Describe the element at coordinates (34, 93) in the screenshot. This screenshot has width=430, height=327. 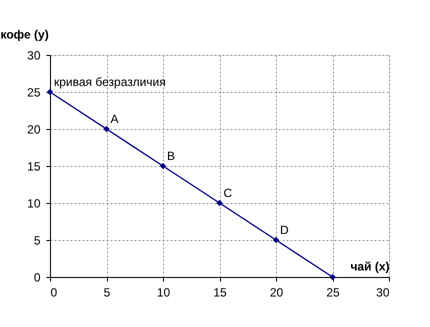
I see `y-tick-label: 25` at that location.